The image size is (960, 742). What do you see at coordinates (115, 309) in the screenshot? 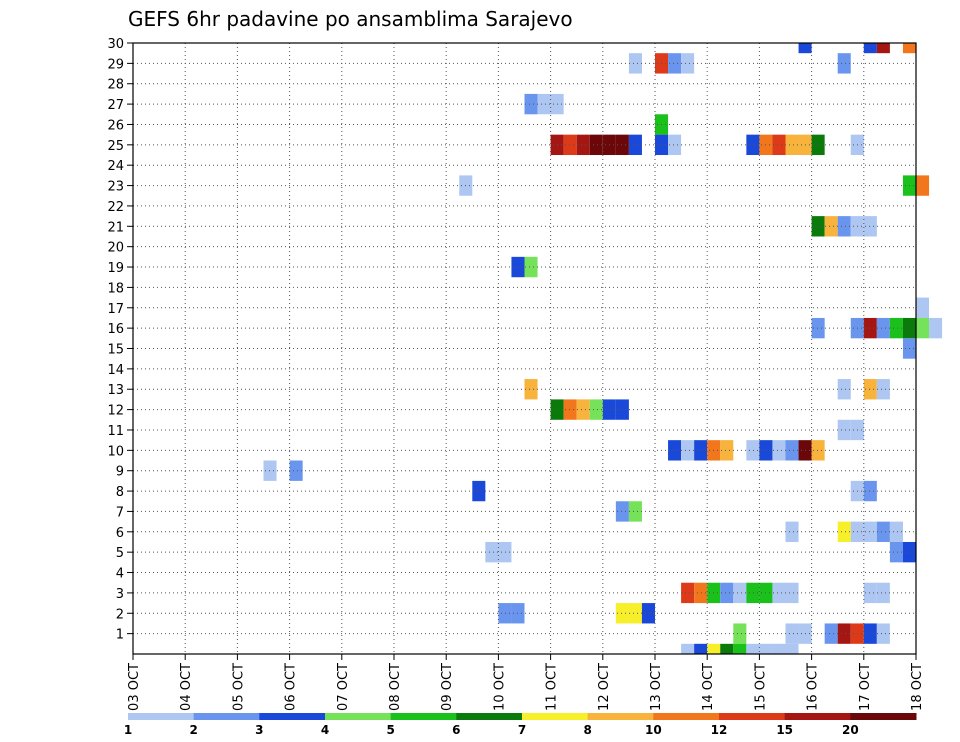
I see `y-tick-label: 17` at bounding box center [115, 309].